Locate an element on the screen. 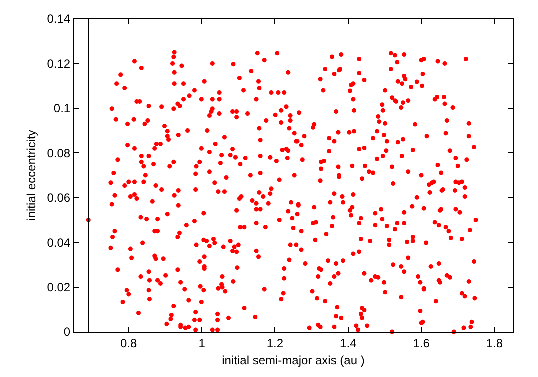  y-tick-label: 0.02 is located at coordinates (59, 287).